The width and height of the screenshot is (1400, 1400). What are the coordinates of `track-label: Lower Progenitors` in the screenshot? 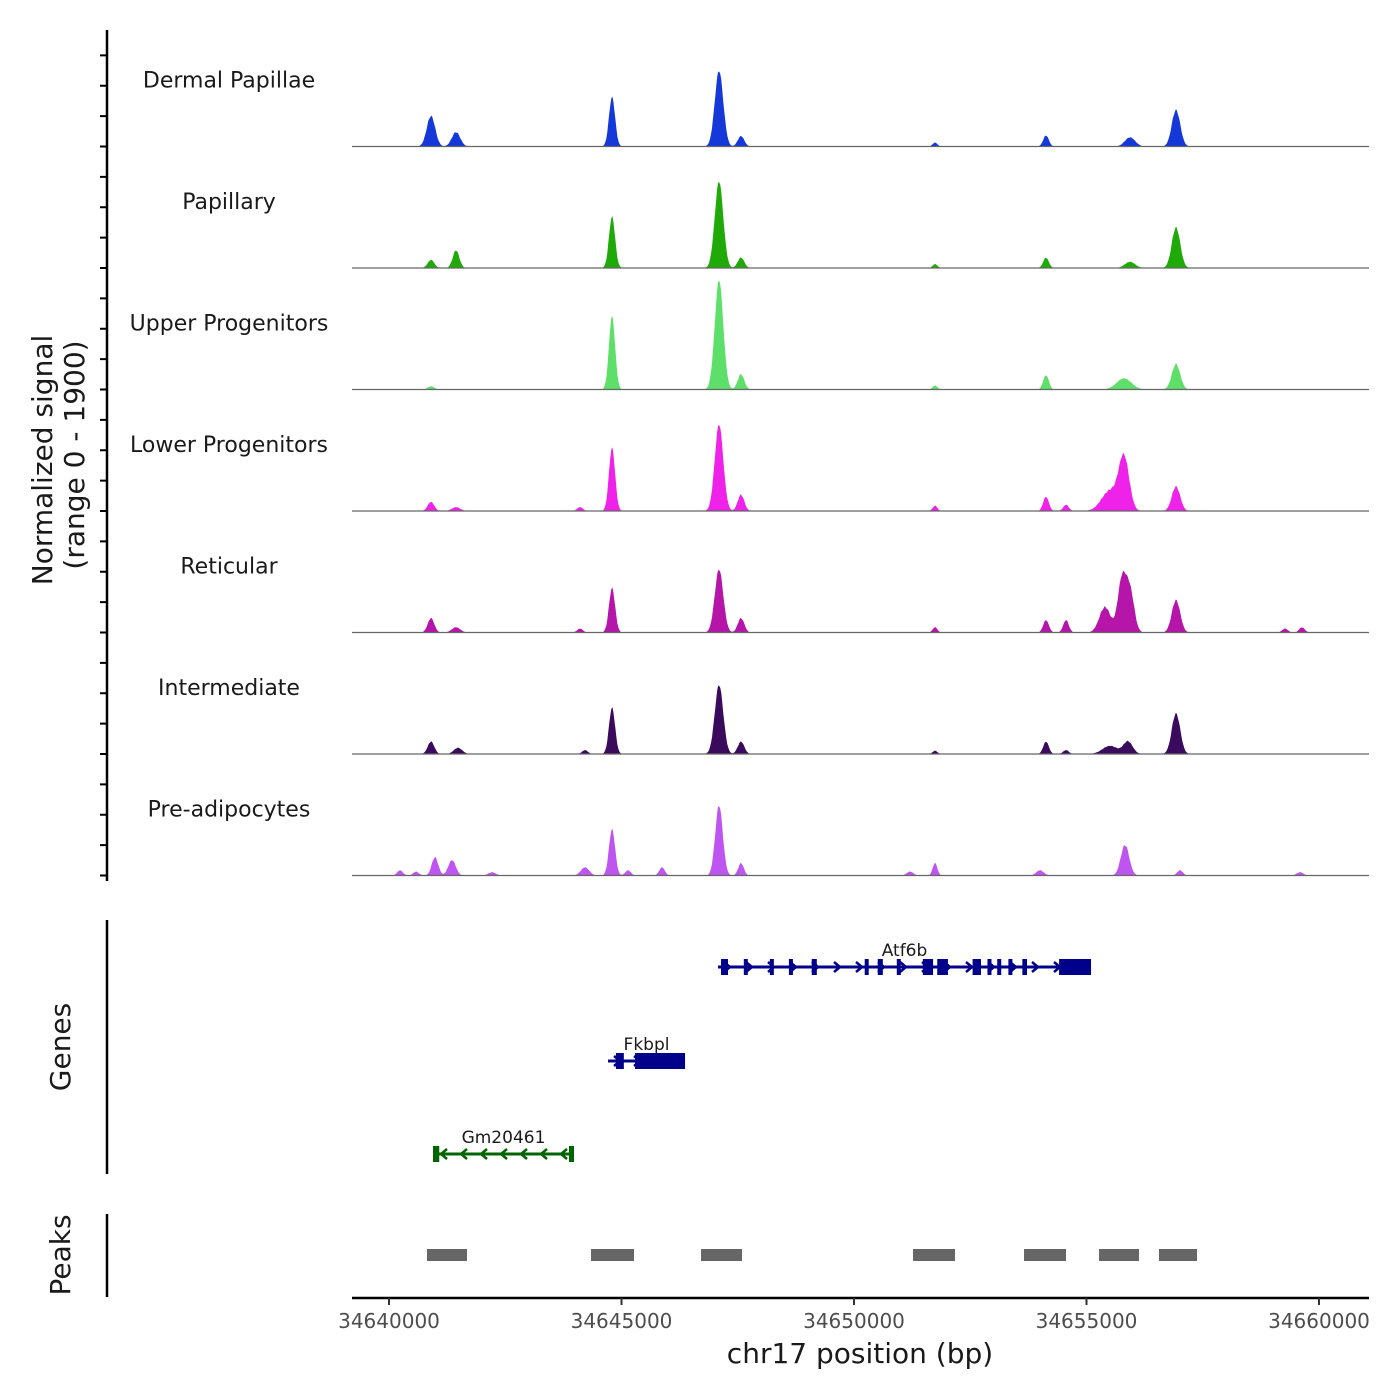 It's located at (229, 445).